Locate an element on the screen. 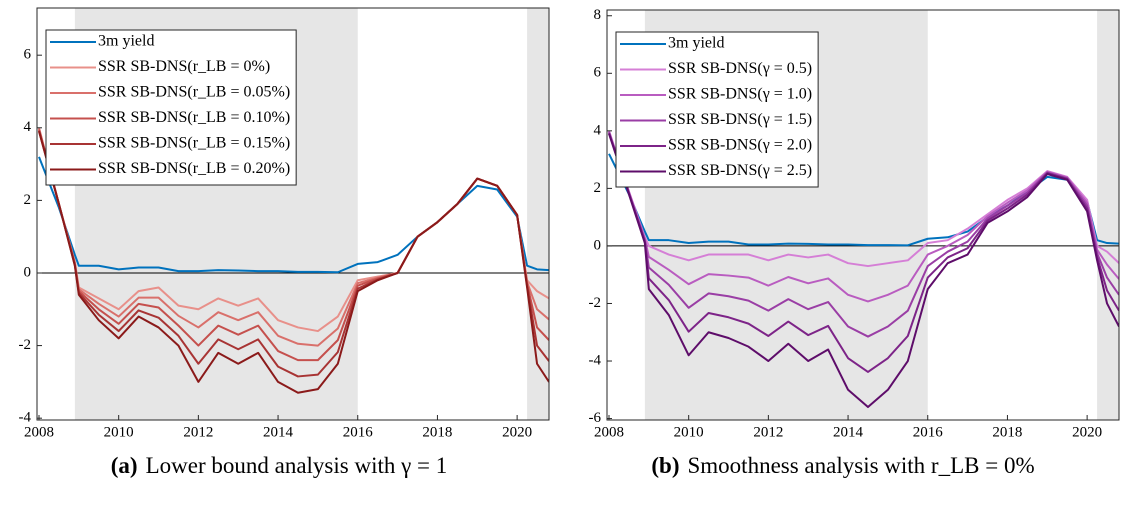 The width and height of the screenshot is (1122, 507). caption: (b) Smoothness analysis with r_LB = 0% is located at coordinates (842, 465).